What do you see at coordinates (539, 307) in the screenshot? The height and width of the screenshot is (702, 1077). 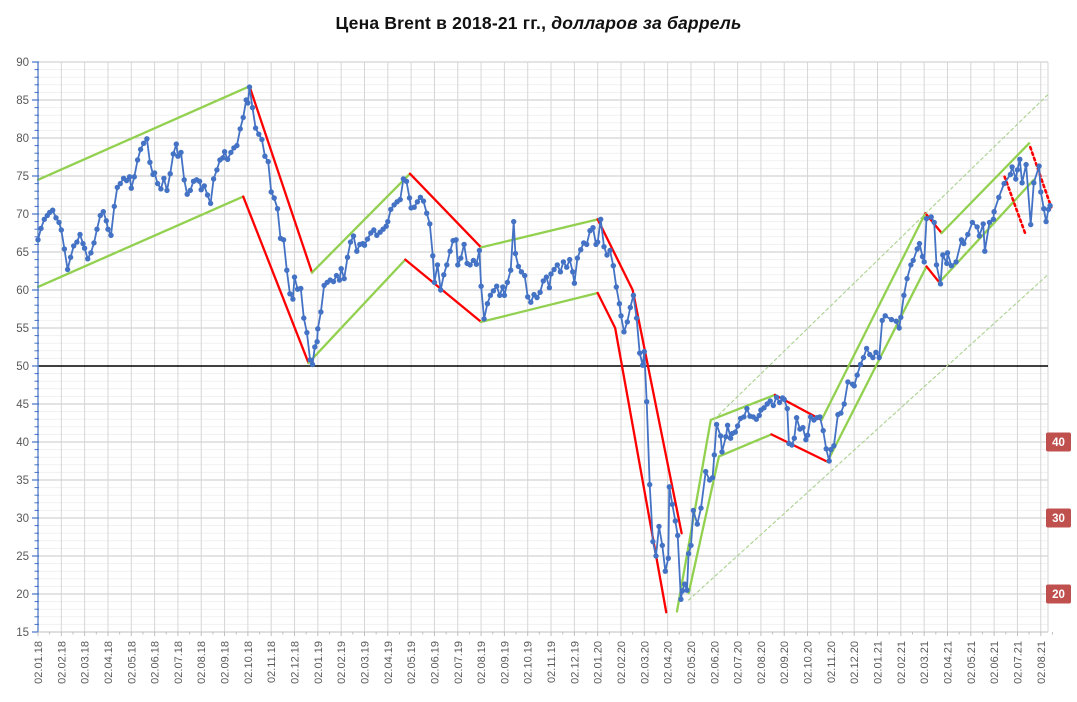 I see `up-2019h2-lower` at bounding box center [539, 307].